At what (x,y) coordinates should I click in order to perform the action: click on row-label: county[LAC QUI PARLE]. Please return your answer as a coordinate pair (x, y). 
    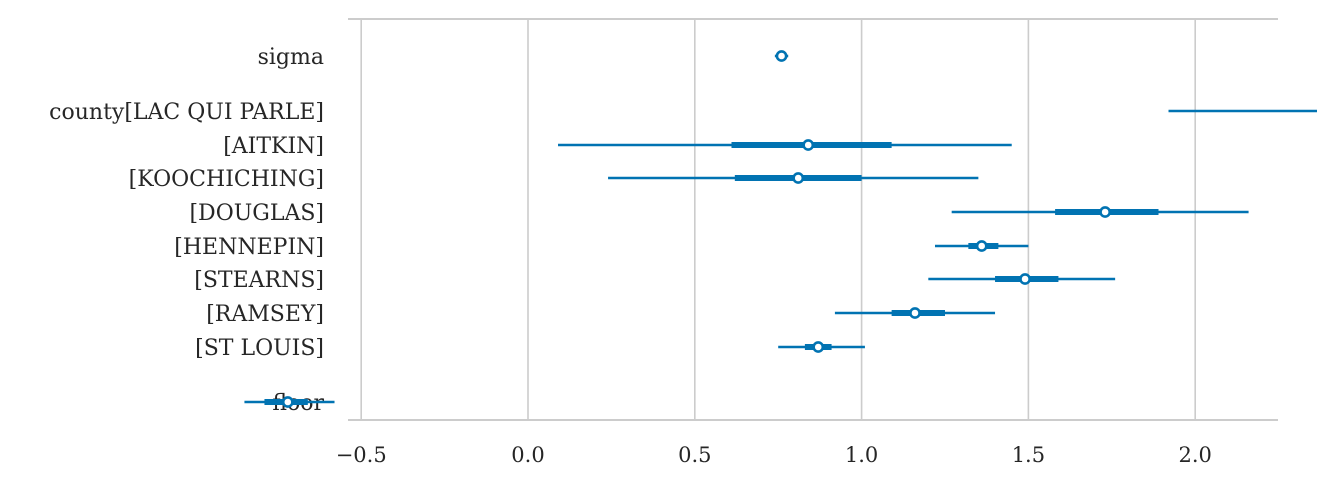
    Looking at the image, I should click on (186, 112).